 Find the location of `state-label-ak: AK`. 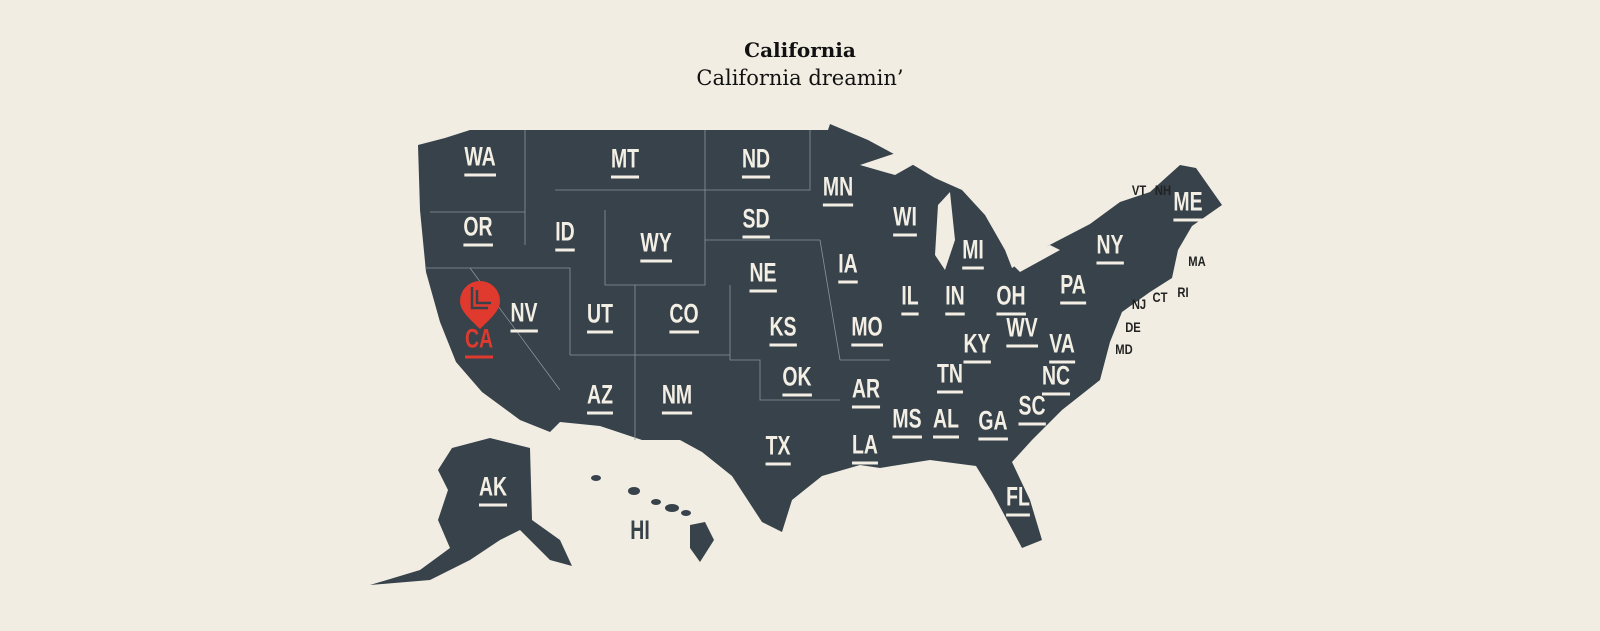

state-label-ak: AK is located at coordinates (493, 490).